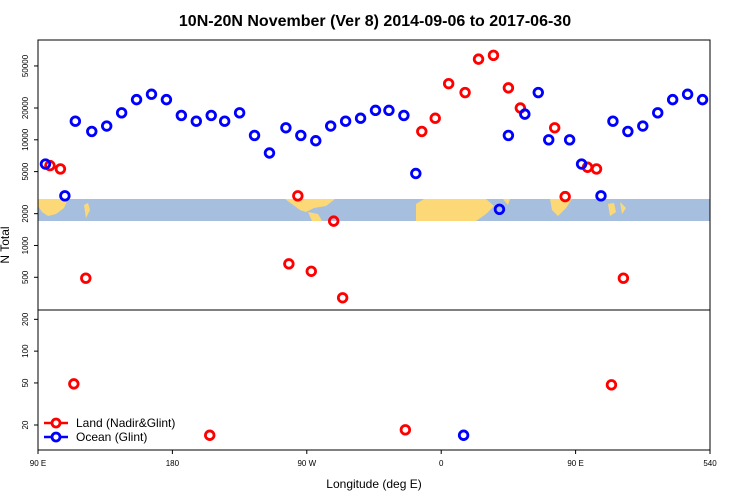  I want to click on x-tick-label: 540, so click(710, 463).